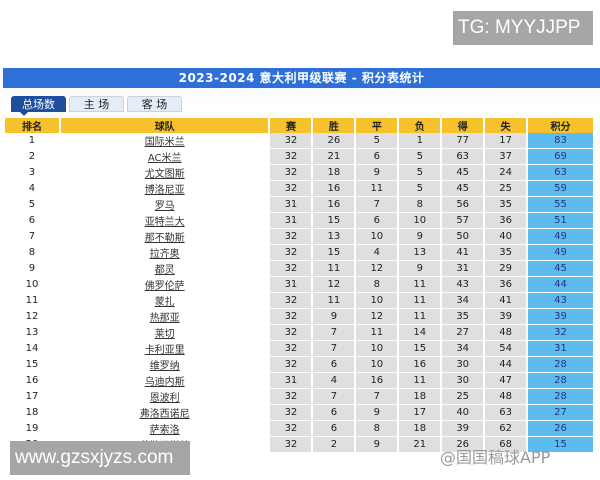 This screenshot has height=480, width=600. I want to click on team-cell: 莱切, so click(165, 332).